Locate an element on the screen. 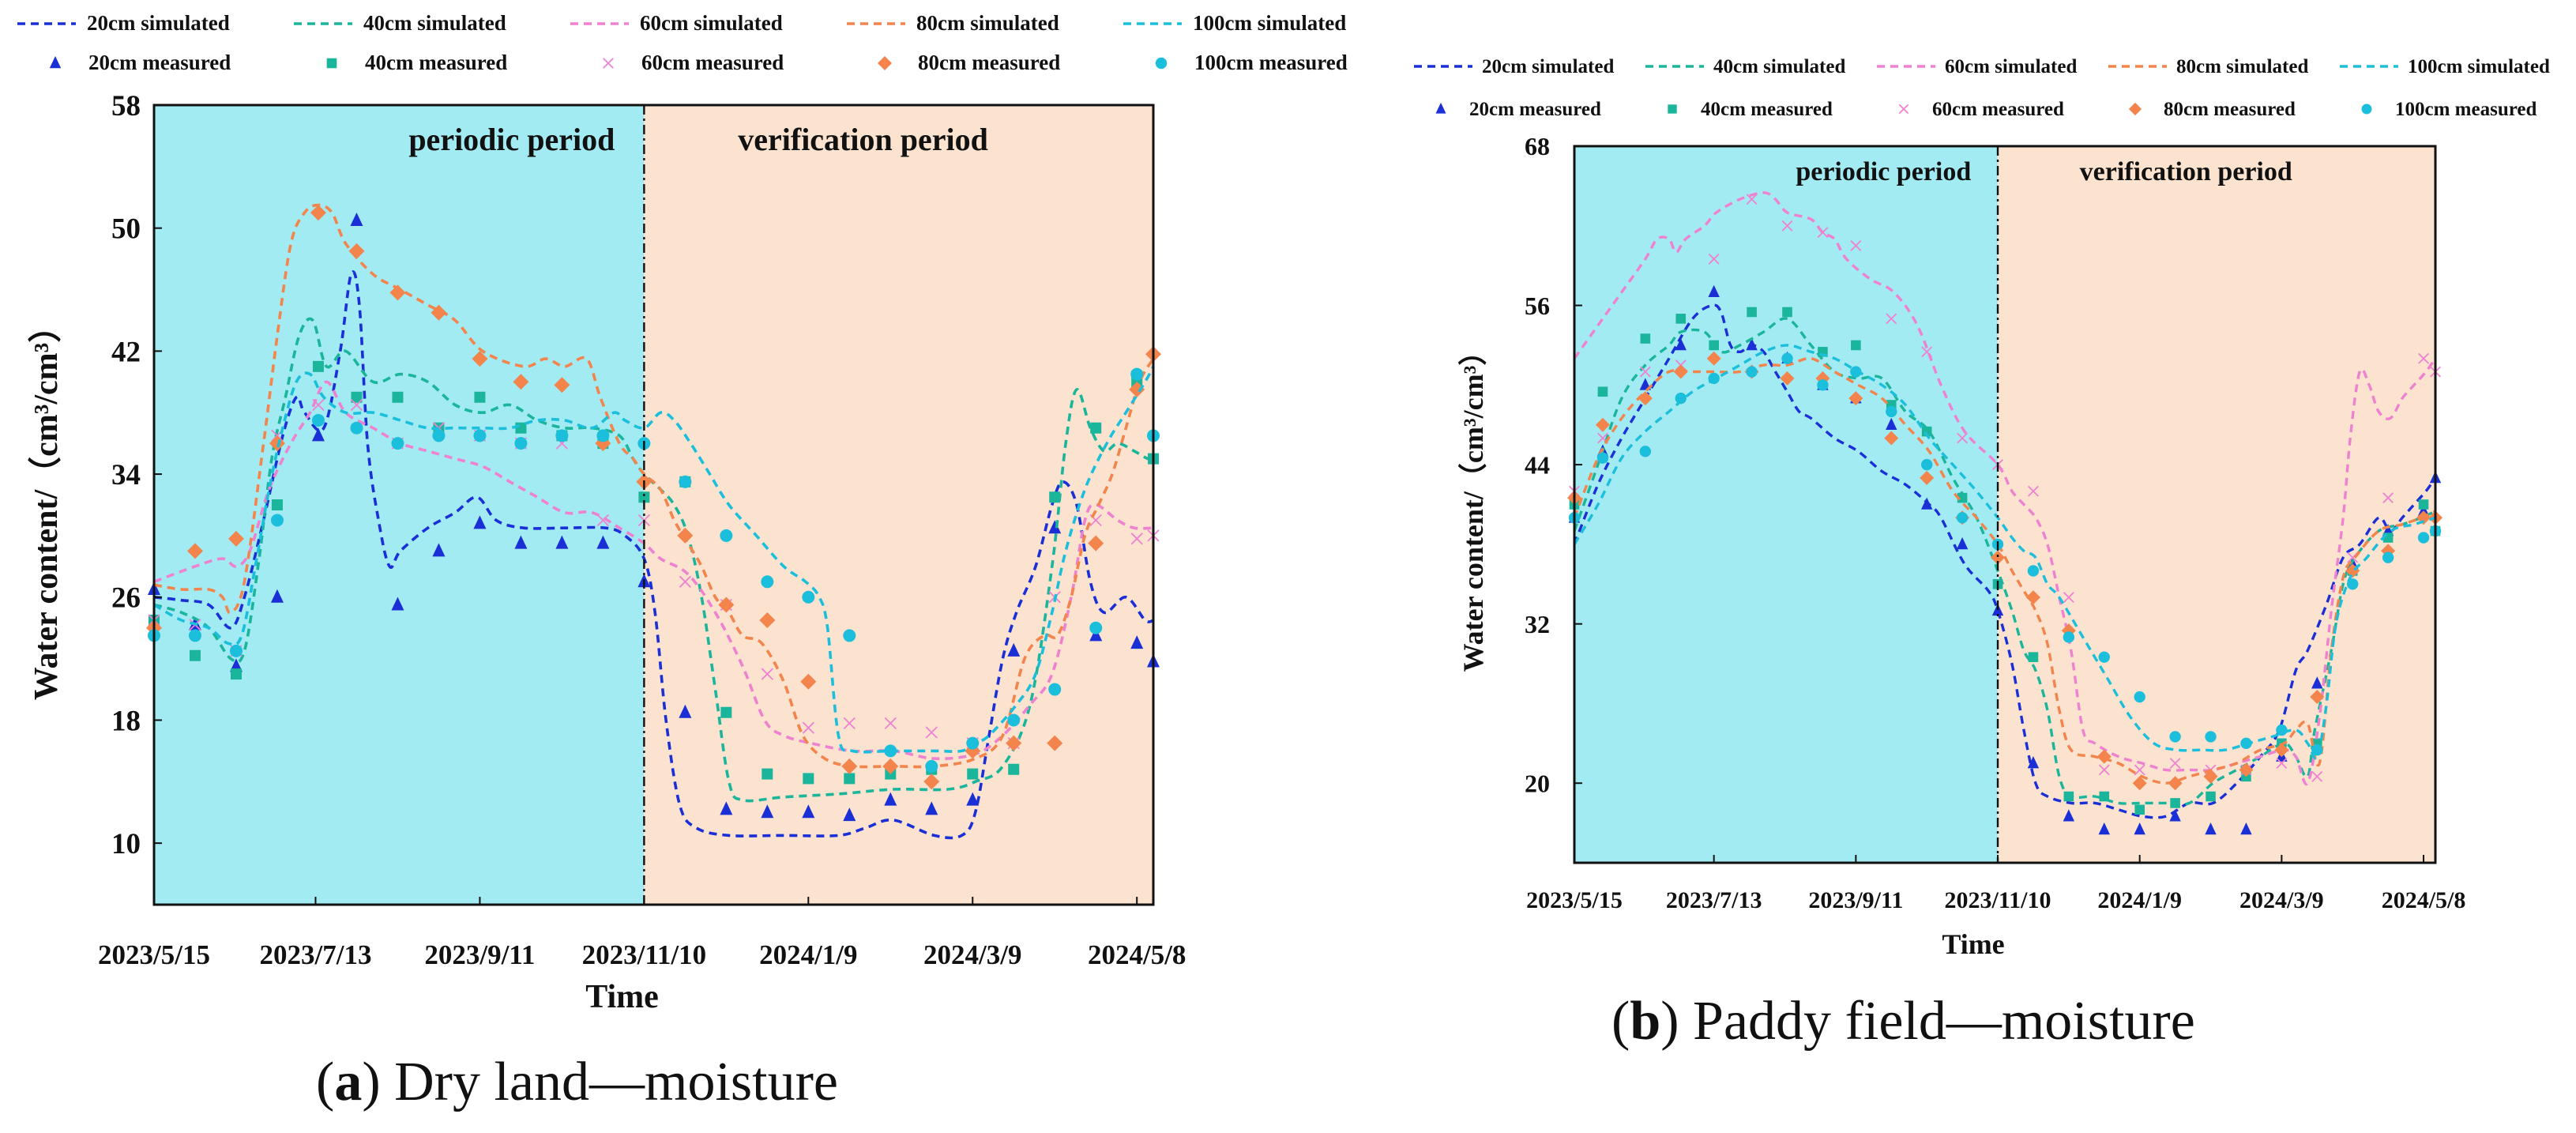 This screenshot has height=1133, width=2576. legend-measured-40cm: 40cm measured is located at coordinates (1767, 110).